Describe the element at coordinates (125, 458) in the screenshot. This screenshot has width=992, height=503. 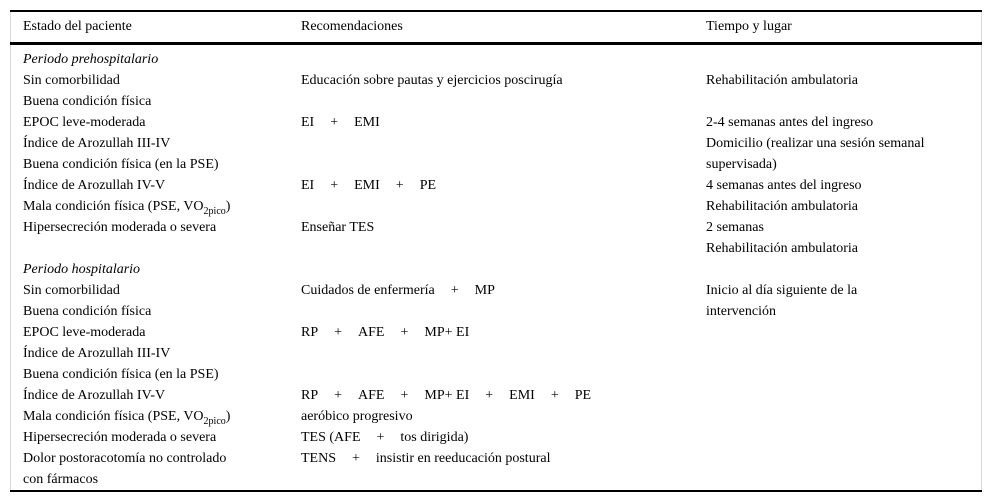
I see `cell-estado-paciente: Dolor postoracotomía no controlado` at that location.